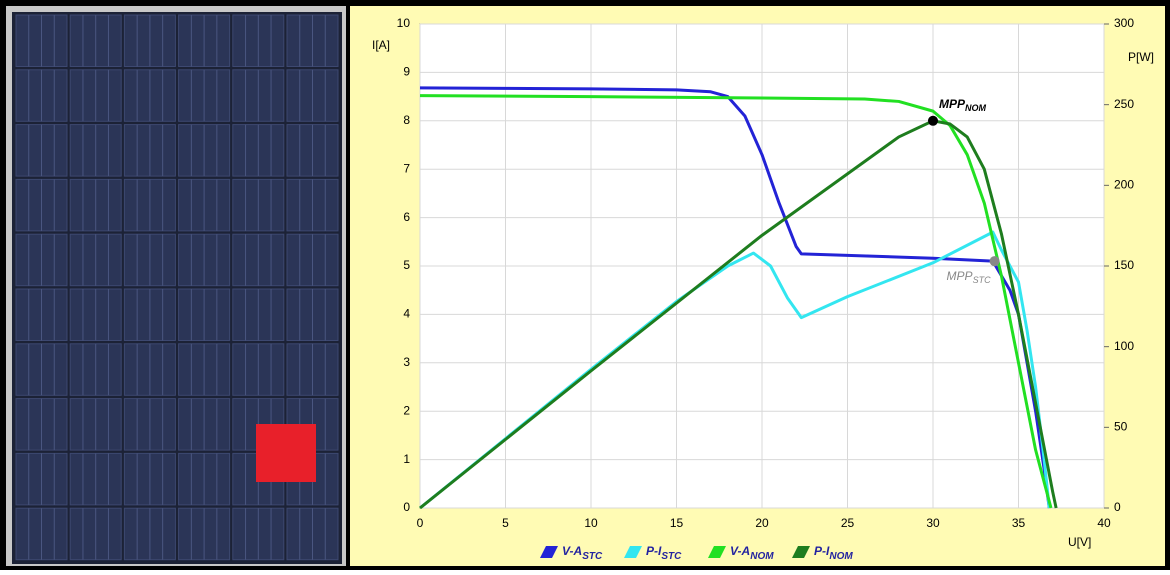 This screenshot has height=575, width=1170. What do you see at coordinates (406, 410) in the screenshot?
I see `y-tick-label: 2` at bounding box center [406, 410].